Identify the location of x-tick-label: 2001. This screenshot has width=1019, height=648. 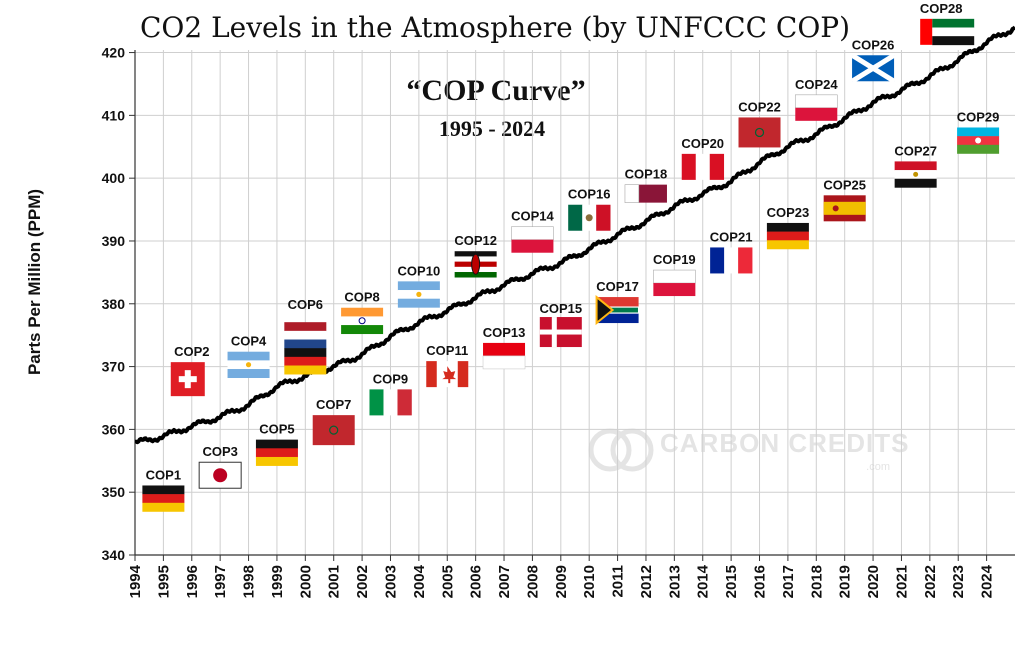
(334, 581).